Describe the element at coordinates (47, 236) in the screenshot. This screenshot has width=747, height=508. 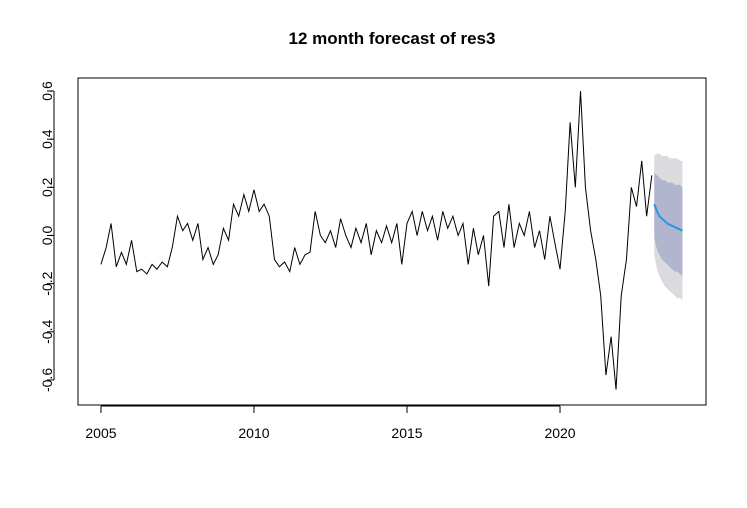
I see `y-tick-label: 0.0` at that location.